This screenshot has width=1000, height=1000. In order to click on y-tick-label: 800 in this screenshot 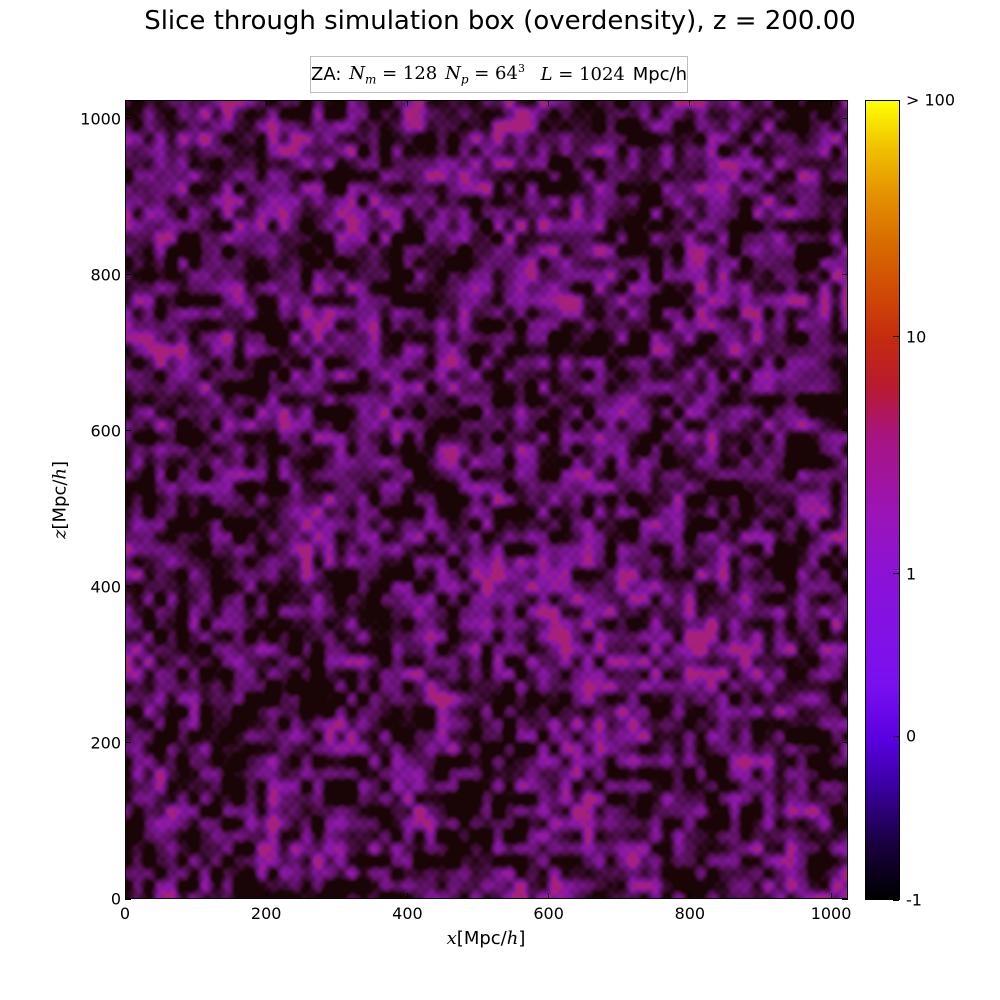, I will do `click(105, 275)`.